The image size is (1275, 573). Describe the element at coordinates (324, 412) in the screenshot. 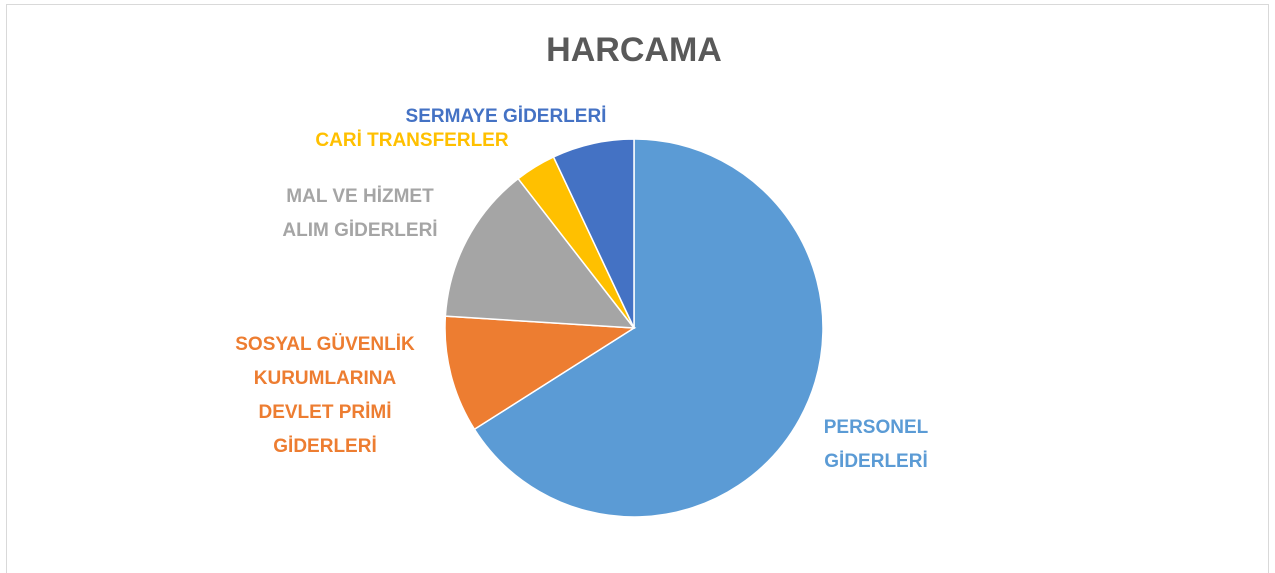

I see `slice-label: DEVLET PRİMİ` at that location.